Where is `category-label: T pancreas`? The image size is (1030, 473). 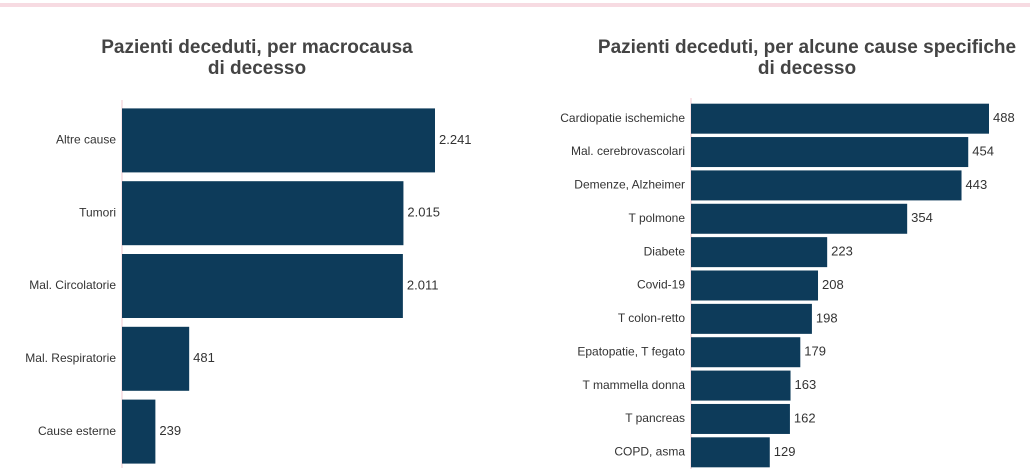
category-label: T pancreas is located at coordinates (655, 418).